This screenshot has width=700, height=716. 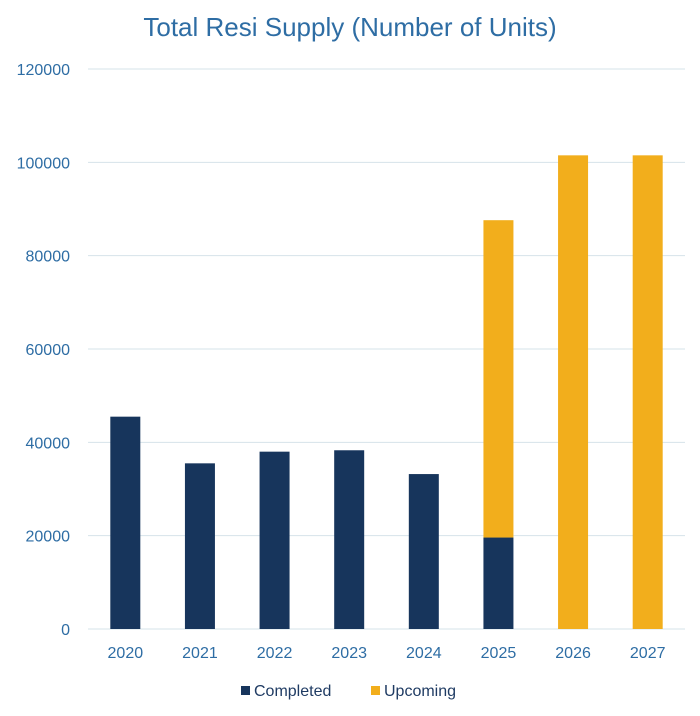 What do you see at coordinates (200, 653) in the screenshot?
I see `x-tick-label: 2021` at bounding box center [200, 653].